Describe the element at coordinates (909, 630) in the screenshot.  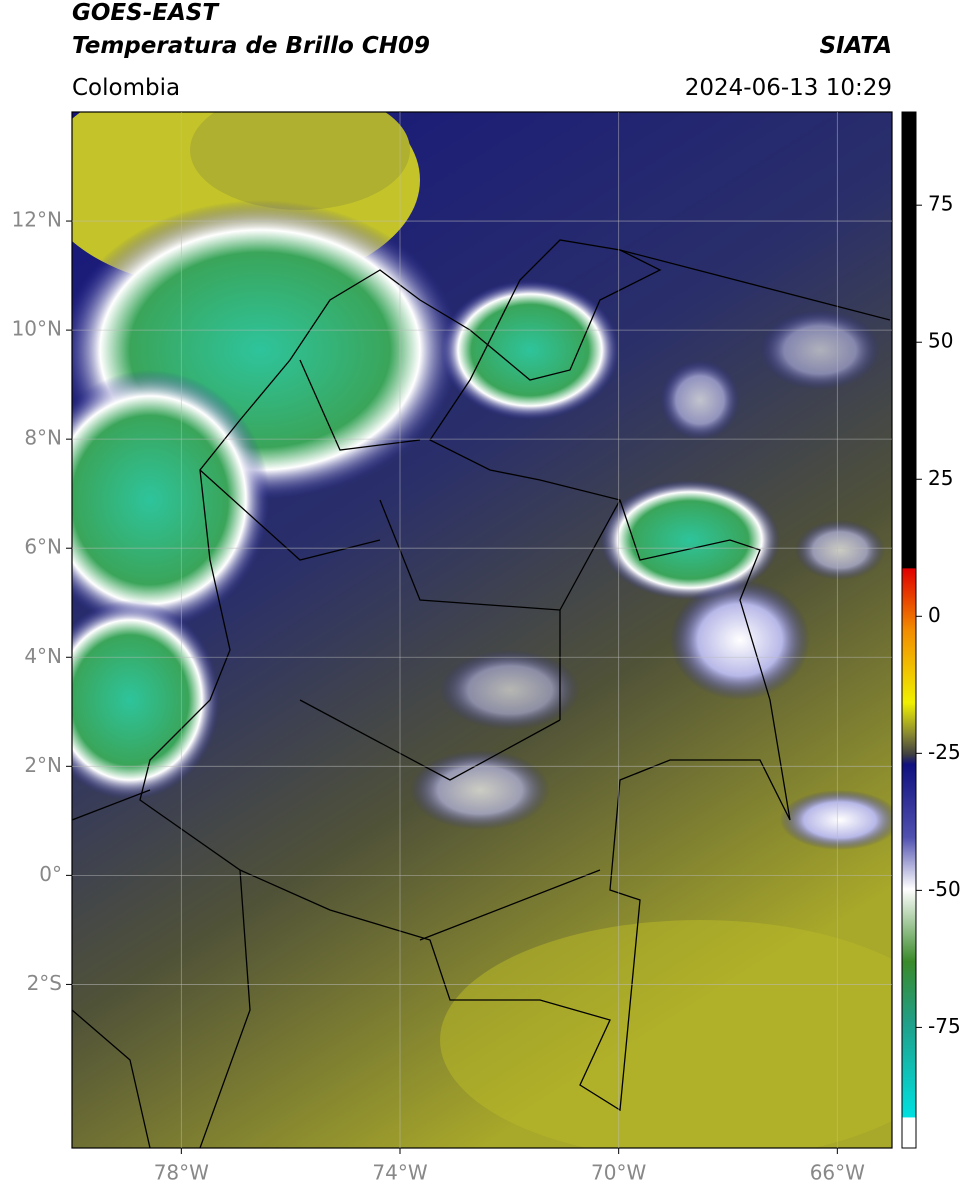
I see `colorbar` at that location.